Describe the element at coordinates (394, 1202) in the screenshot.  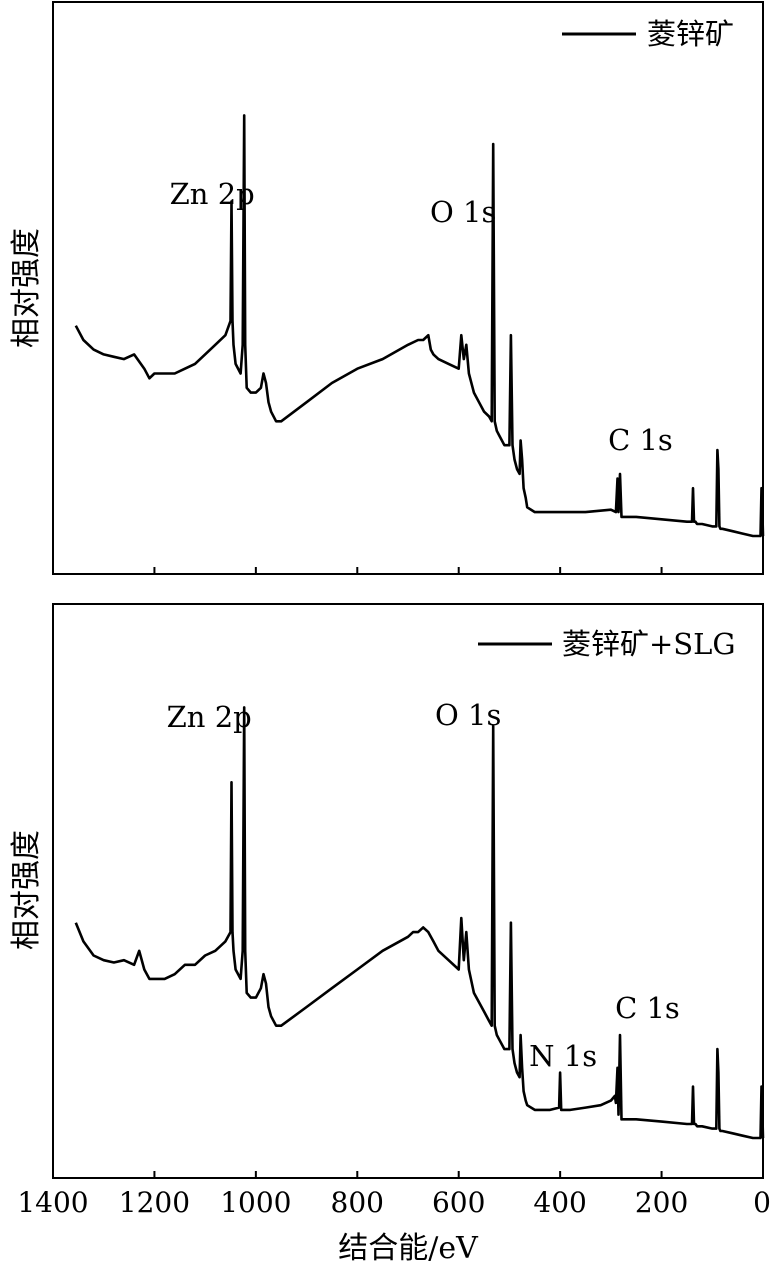
I see `x-axis-tick-labels: 1400 1200 1000 800 600 400 200 0` at that location.